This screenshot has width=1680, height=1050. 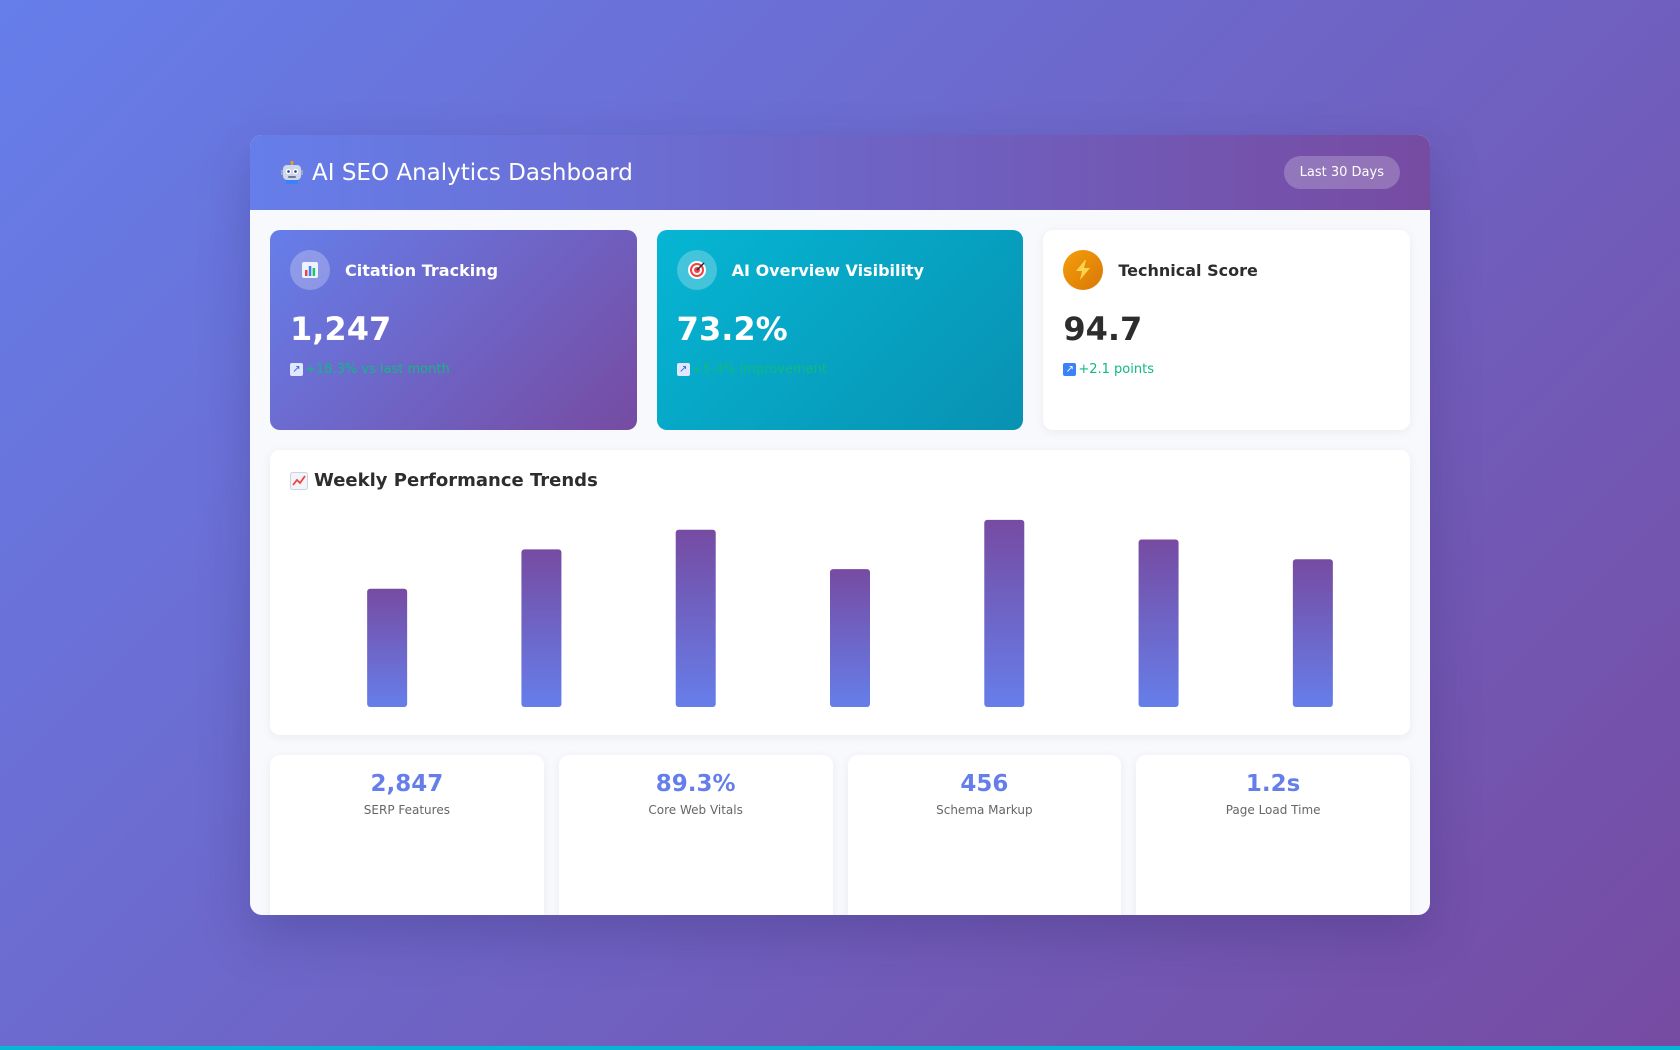 I want to click on trending-up-icon, so click(x=299, y=480).